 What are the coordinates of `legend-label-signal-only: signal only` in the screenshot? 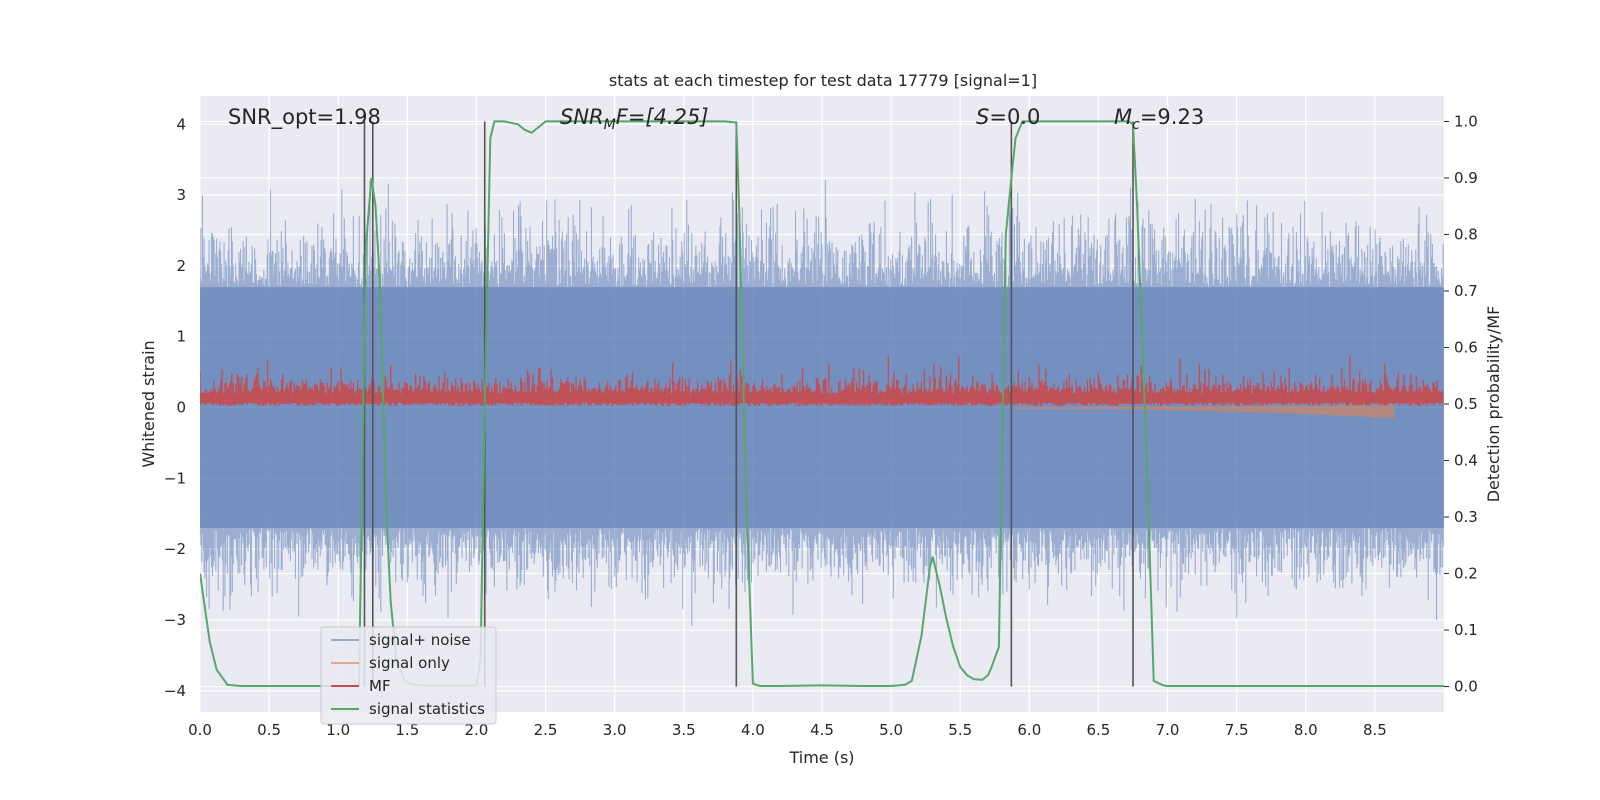 It's located at (409, 663).